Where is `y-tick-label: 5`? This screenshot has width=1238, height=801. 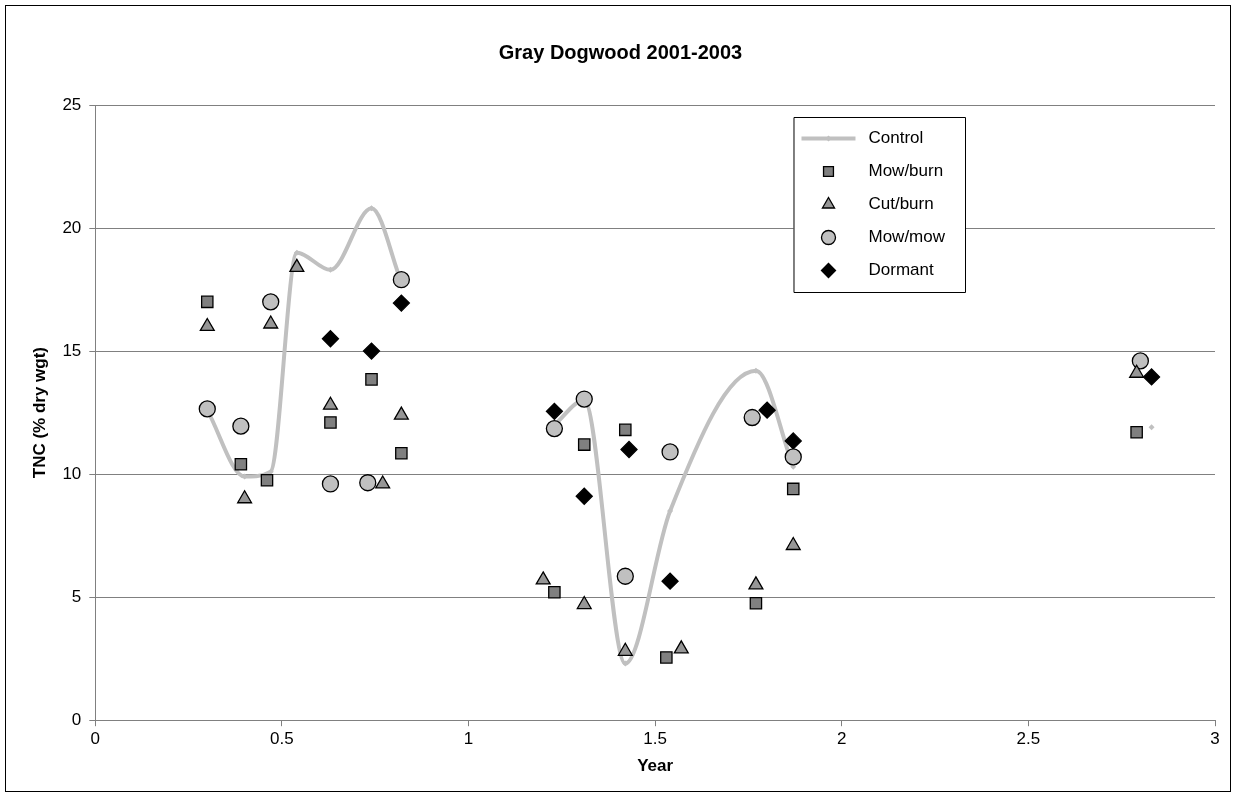 y-tick-label: 5 is located at coordinates (76, 596).